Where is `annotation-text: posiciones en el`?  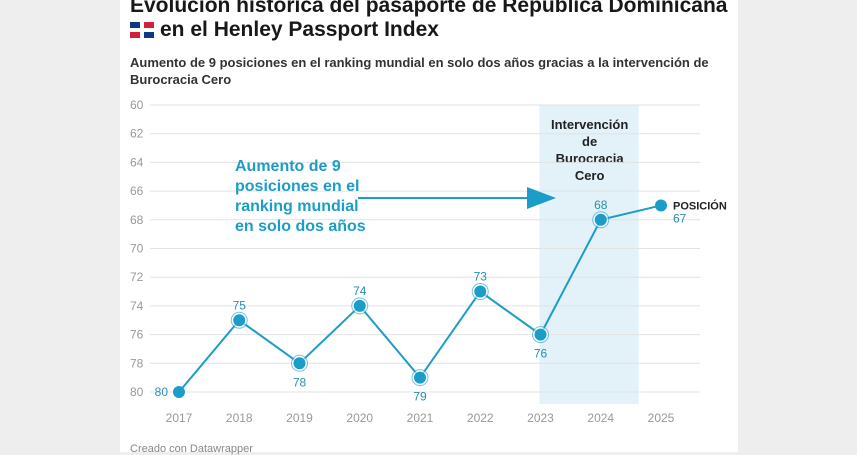 annotation-text: posiciones en el is located at coordinates (297, 186).